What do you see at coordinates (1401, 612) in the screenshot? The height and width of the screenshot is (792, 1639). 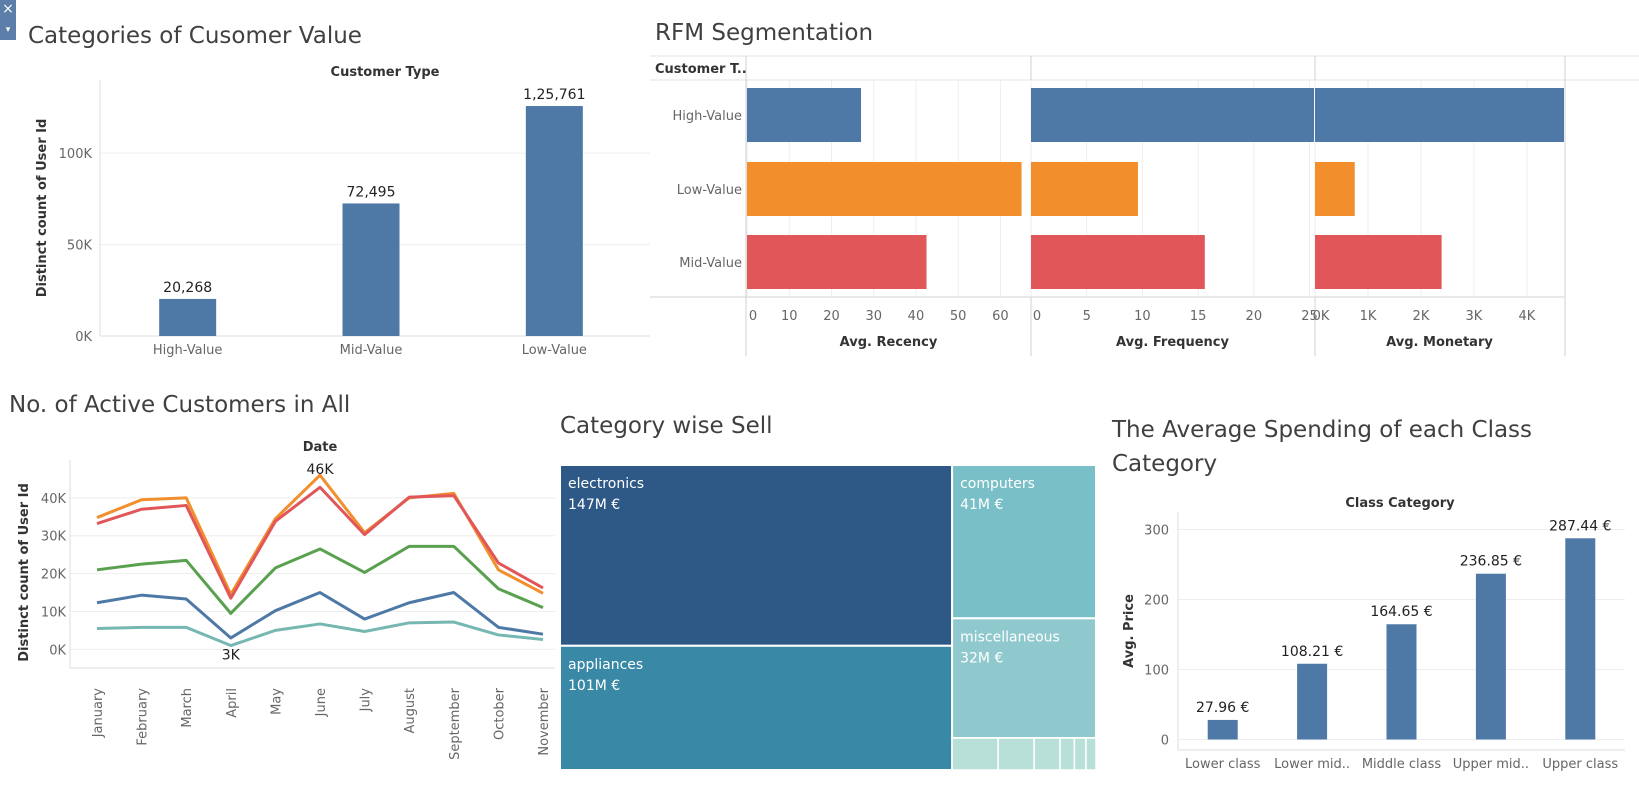 I see `data-label: 164.65 €` at bounding box center [1401, 612].